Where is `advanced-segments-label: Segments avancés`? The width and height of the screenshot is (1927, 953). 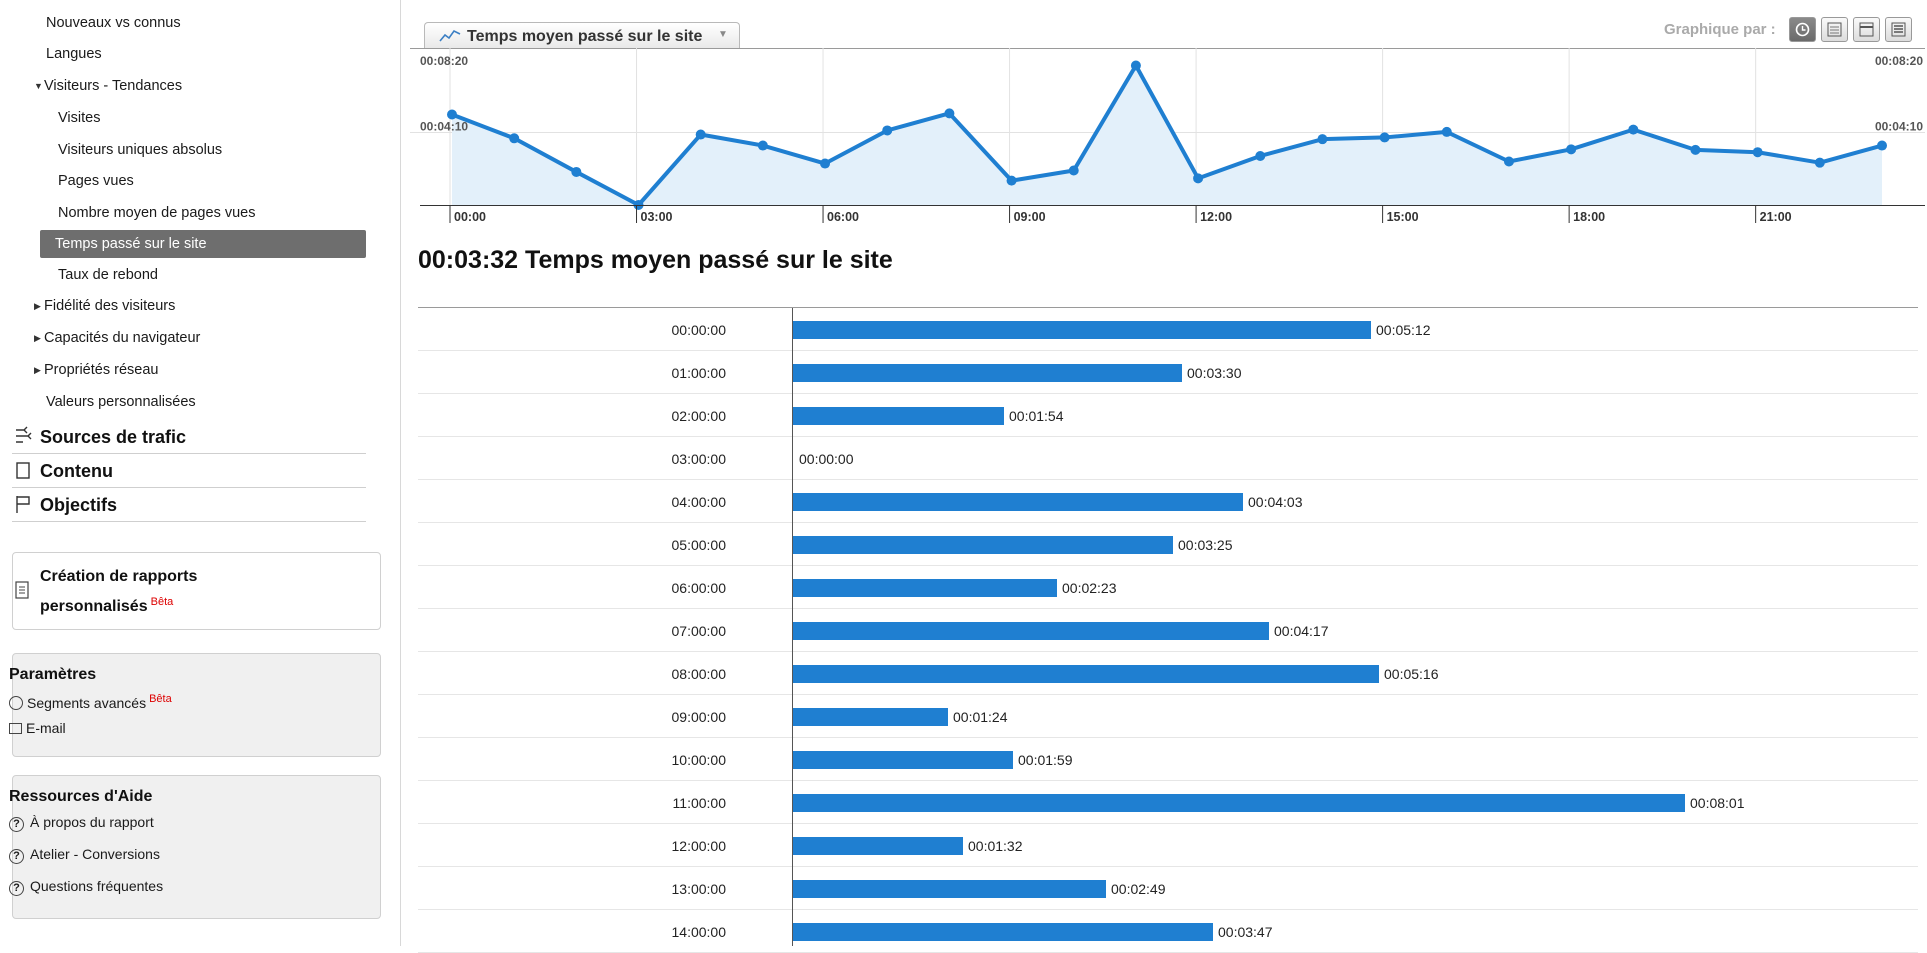
advanced-segments-label: Segments avancés is located at coordinates (87, 703).